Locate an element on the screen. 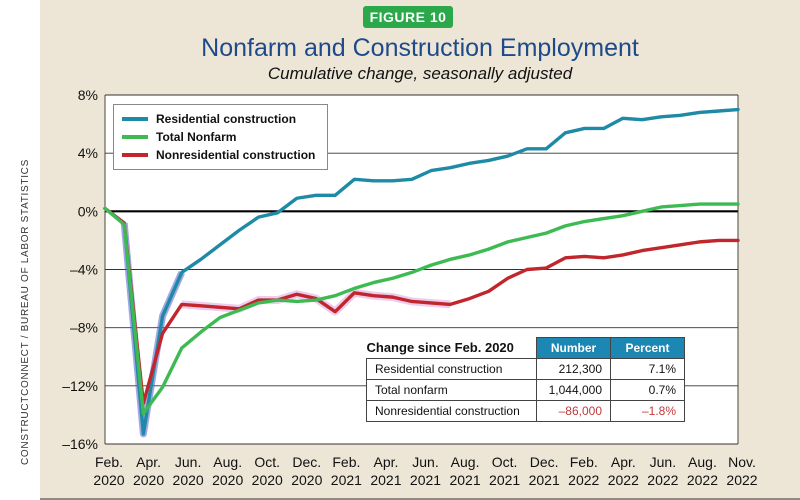 The width and height of the screenshot is (800, 500). legend-swatch-residential is located at coordinates (135, 119).